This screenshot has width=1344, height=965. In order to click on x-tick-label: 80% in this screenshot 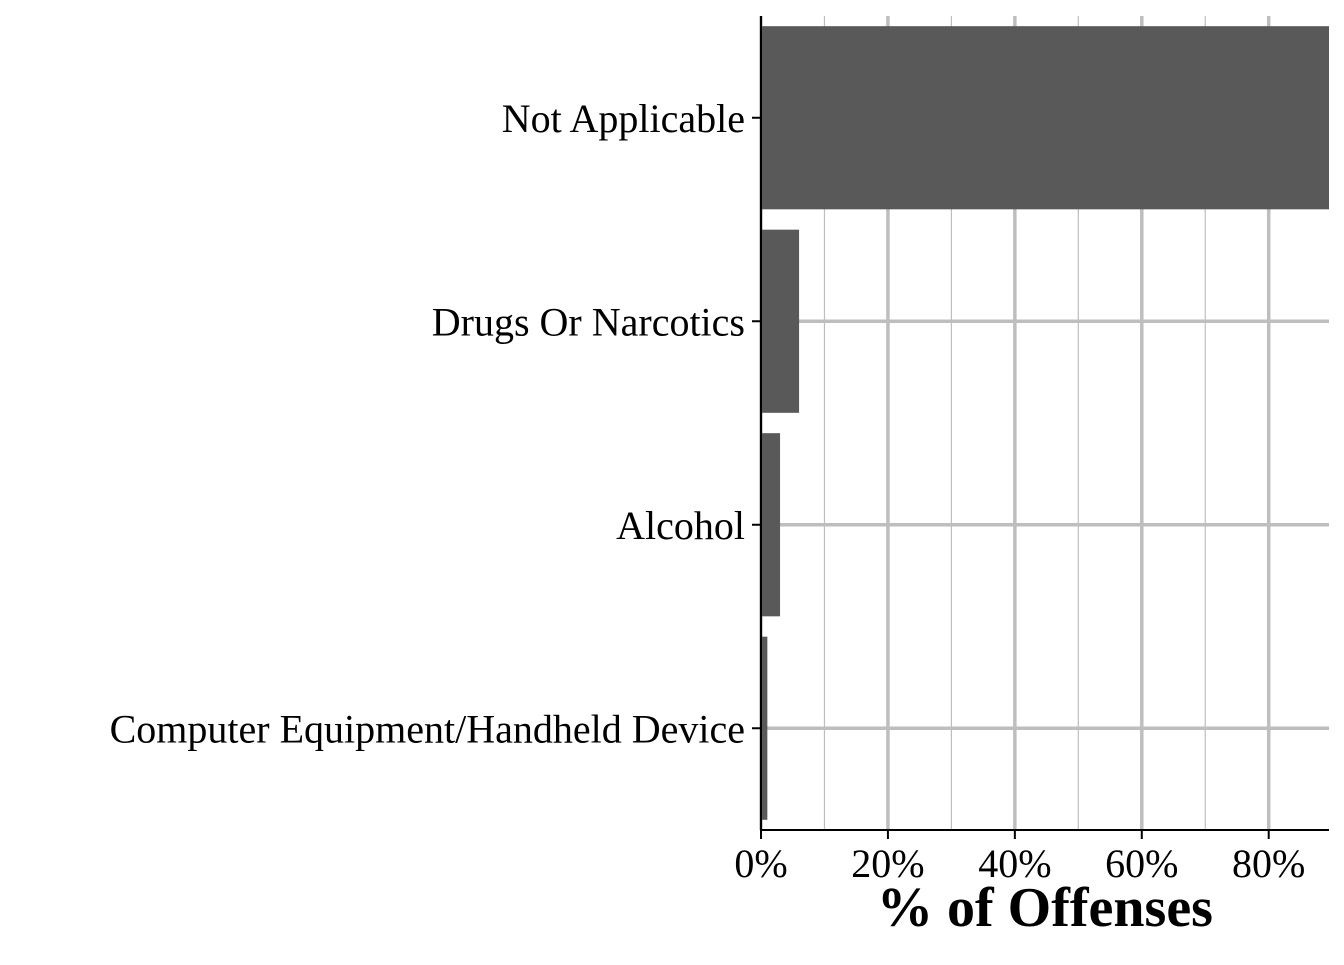, I will do `click(1268, 863)`.